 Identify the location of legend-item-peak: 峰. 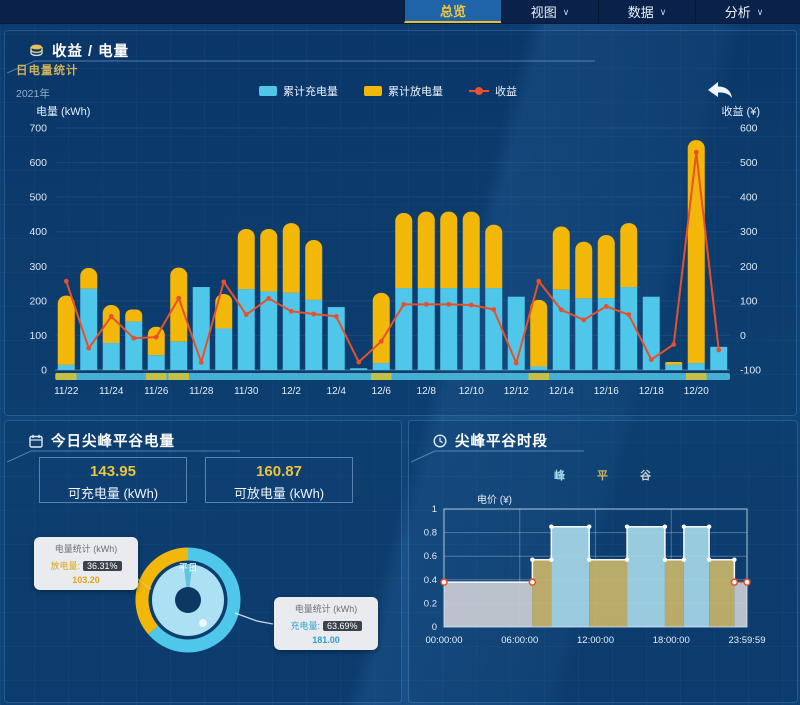
(559, 476).